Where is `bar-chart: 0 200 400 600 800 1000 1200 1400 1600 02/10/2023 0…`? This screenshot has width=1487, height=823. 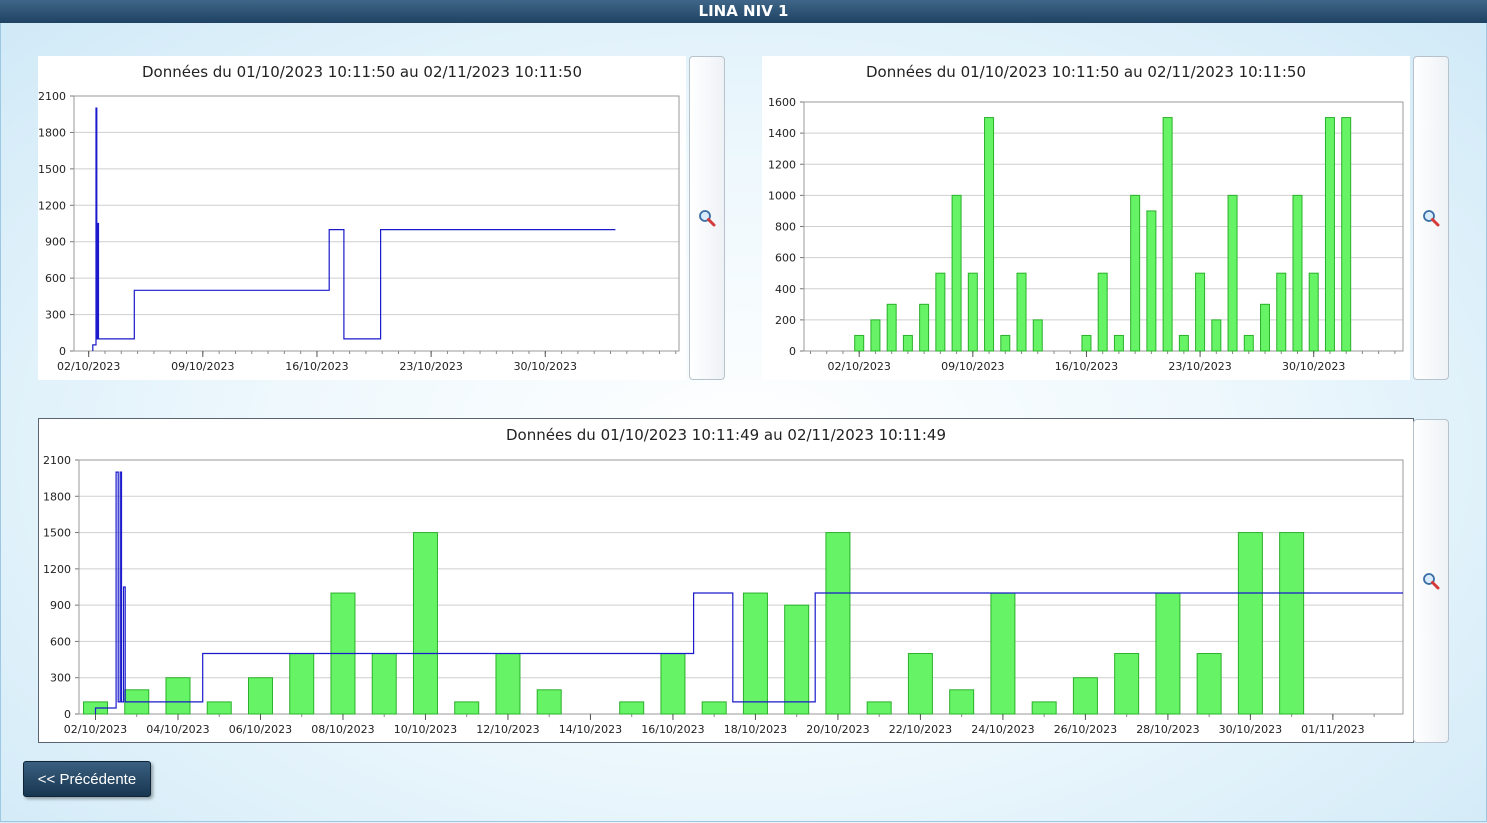
bar-chart: 0 200 400 600 800 1000 1200 1400 1600 02/10/2023 0… is located at coordinates (1086, 234).